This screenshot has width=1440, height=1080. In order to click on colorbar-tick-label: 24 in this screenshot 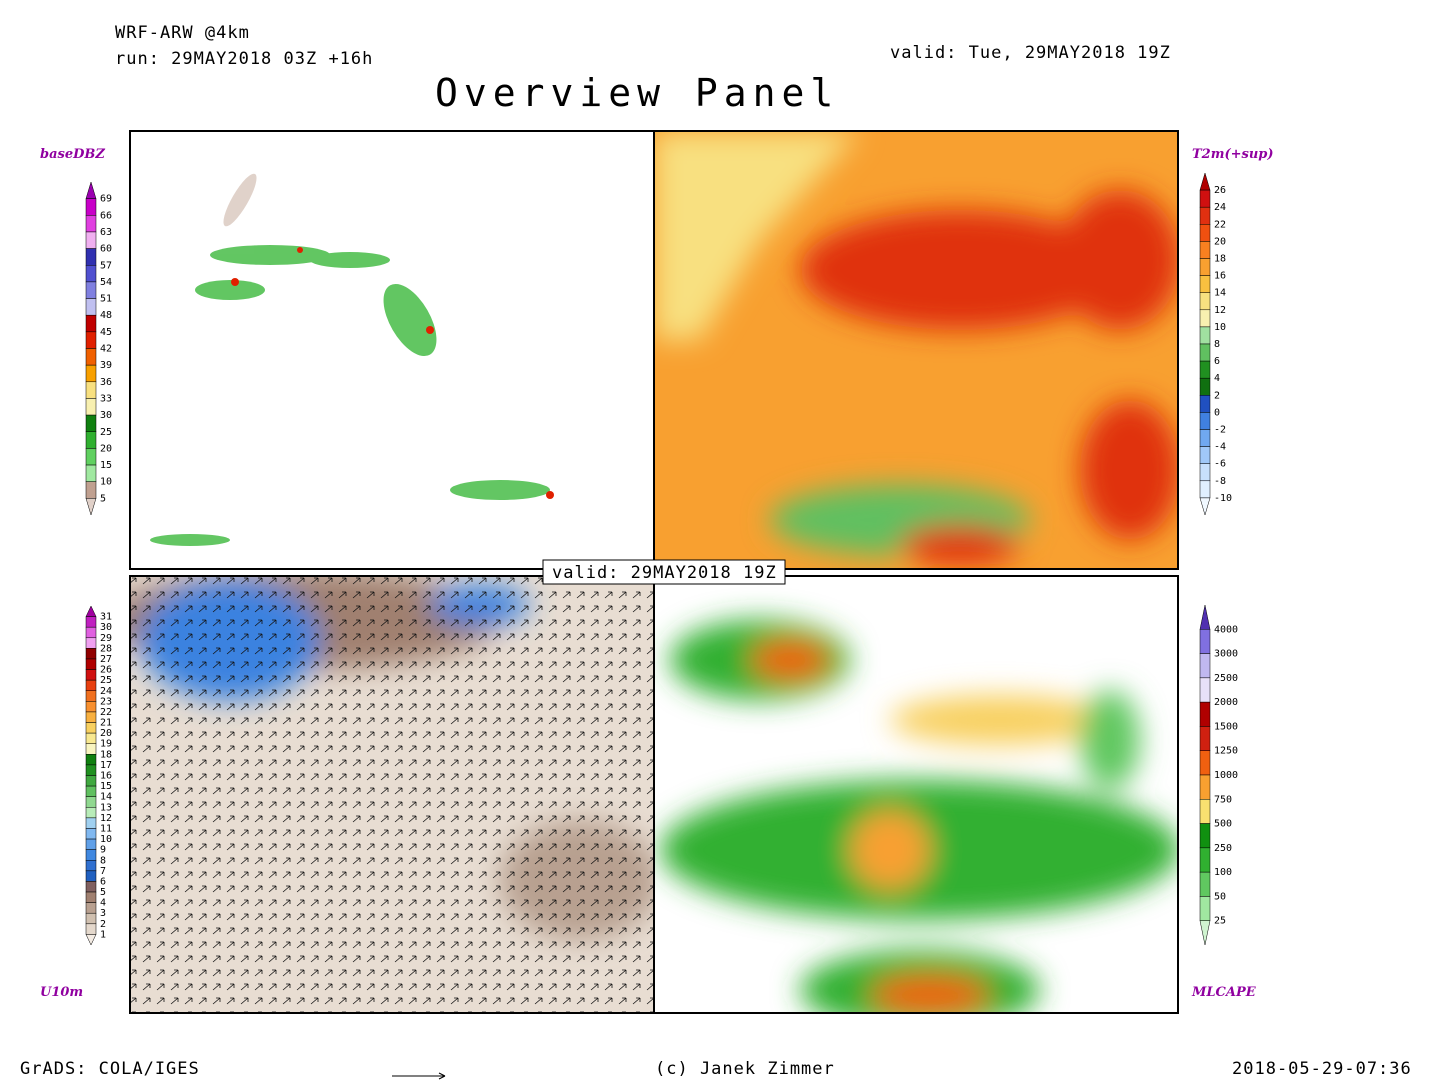, I will do `click(106, 691)`.